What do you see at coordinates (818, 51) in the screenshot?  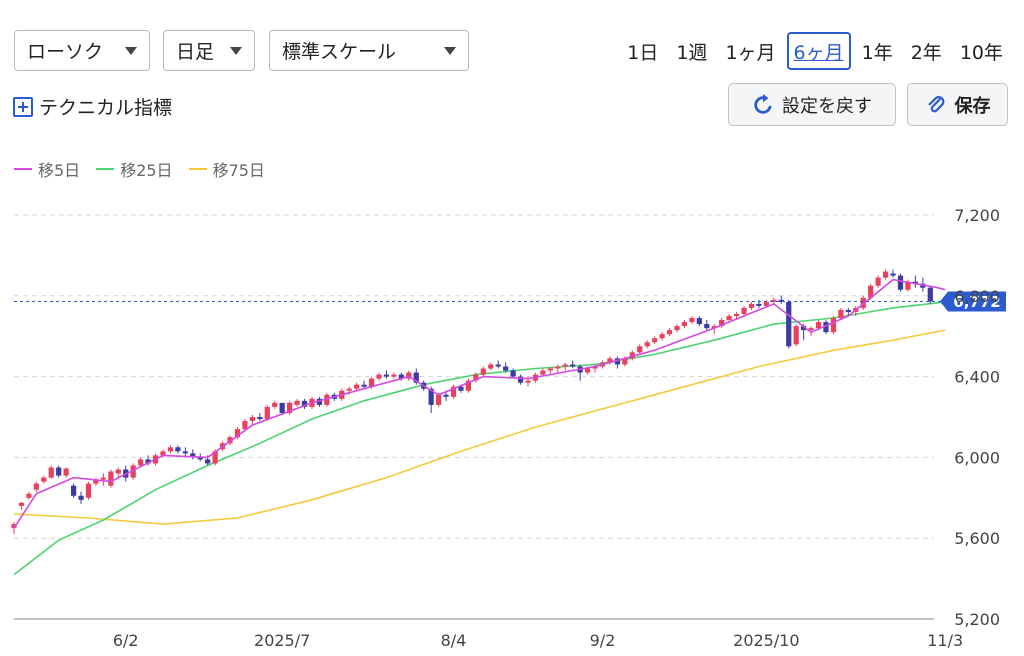 I see `range-6m: 6ヶ月` at bounding box center [818, 51].